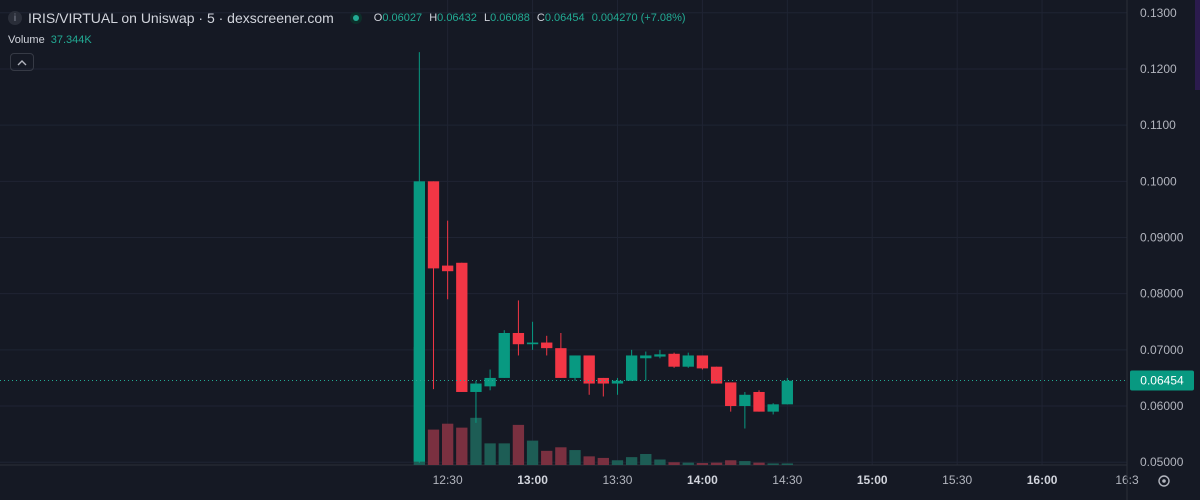  I want to click on info-icon: i, so click(15, 18).